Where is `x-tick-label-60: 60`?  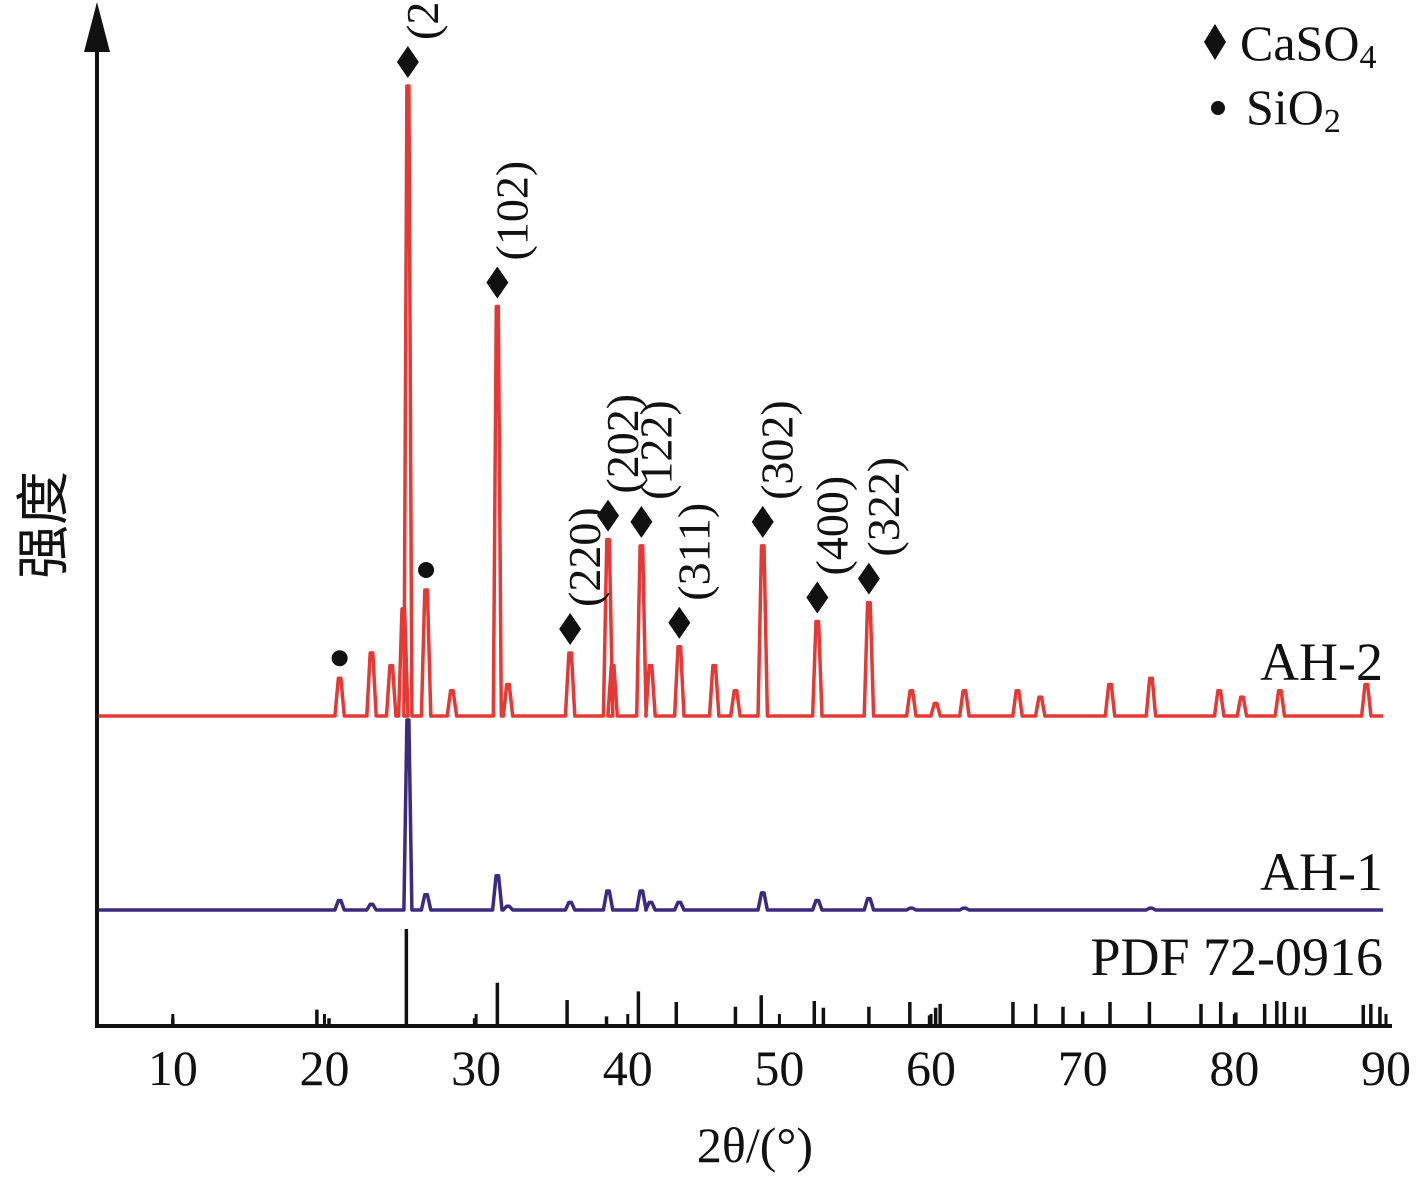
x-tick-label-60: 60 is located at coordinates (931, 1068).